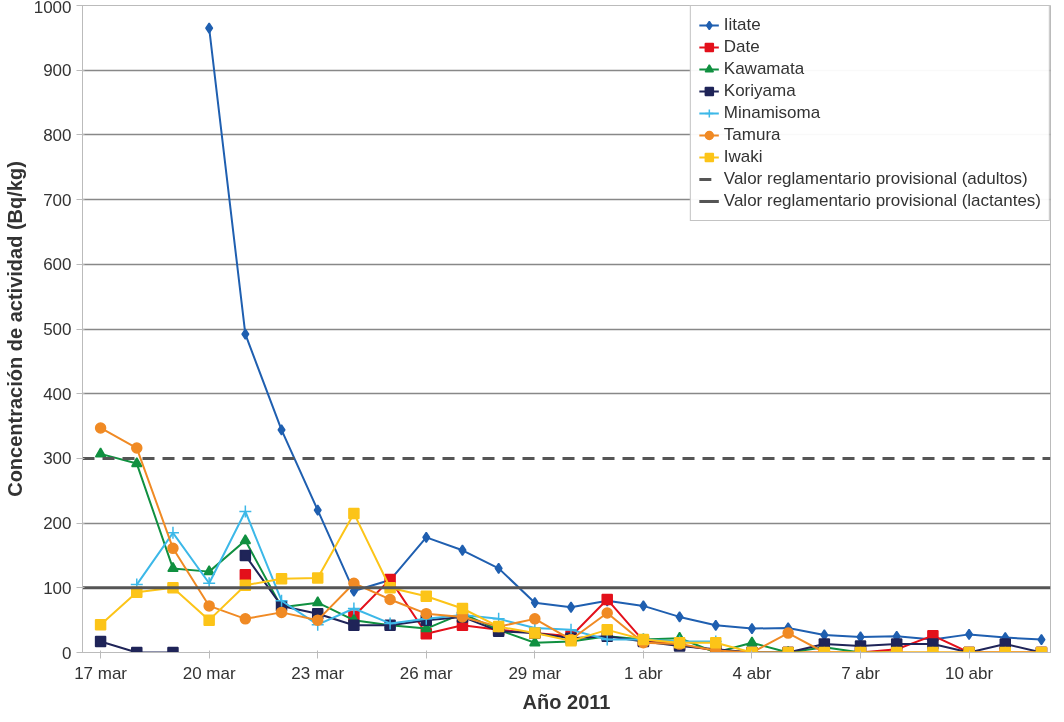  Describe the element at coordinates (57, 200) in the screenshot. I see `y-tick-label: 700` at that location.